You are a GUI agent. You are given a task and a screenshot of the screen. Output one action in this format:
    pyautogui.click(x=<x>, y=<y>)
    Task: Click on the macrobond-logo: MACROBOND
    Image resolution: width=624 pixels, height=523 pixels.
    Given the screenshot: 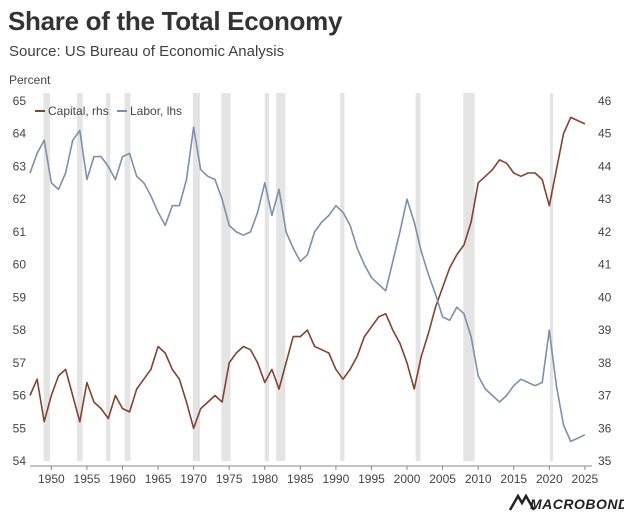 What is the action you would take?
    pyautogui.click(x=566, y=502)
    